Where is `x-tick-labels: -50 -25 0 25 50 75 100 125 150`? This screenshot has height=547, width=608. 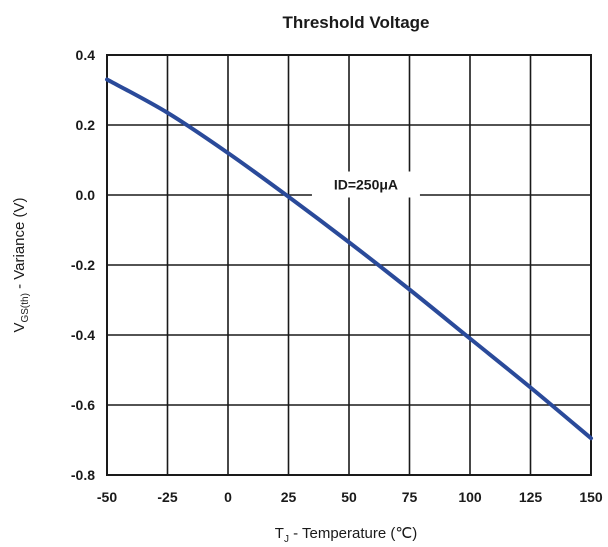
x-tick-labels: -50 -25 0 25 50 75 100 125 150 is located at coordinates (350, 497).